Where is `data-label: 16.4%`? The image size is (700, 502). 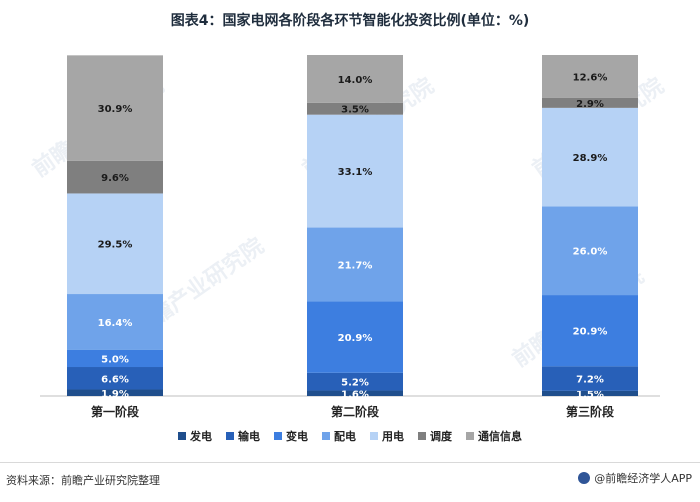
data-label: 16.4% is located at coordinates (115, 323).